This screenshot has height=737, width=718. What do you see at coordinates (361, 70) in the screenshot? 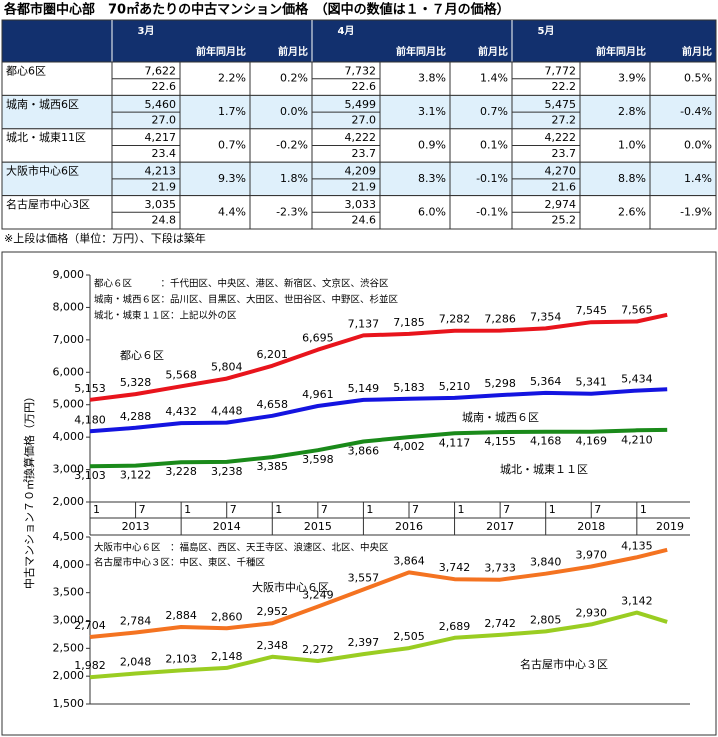
I see `price: 7,732` at bounding box center [361, 70].